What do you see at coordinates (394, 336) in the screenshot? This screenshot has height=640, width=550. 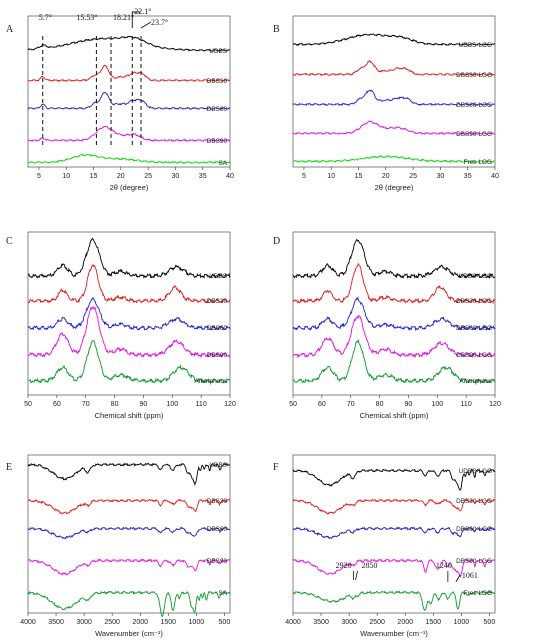 I see `series-line-dbs90-lgg` at bounding box center [394, 336].